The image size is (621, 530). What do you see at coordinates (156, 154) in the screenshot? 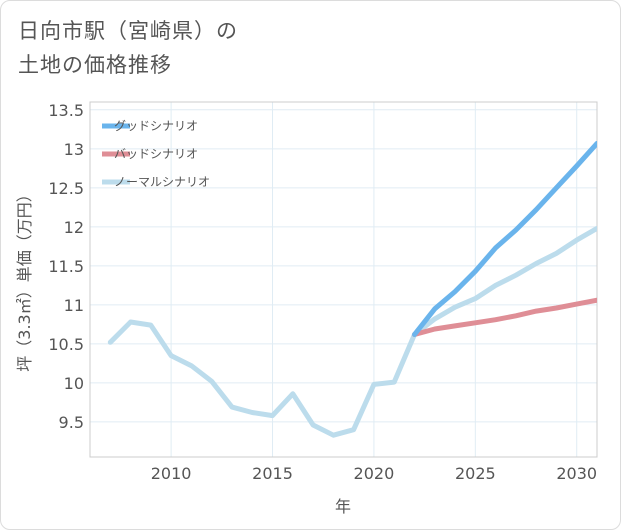
I see `legend-label: バッドシナリオ` at bounding box center [156, 154].